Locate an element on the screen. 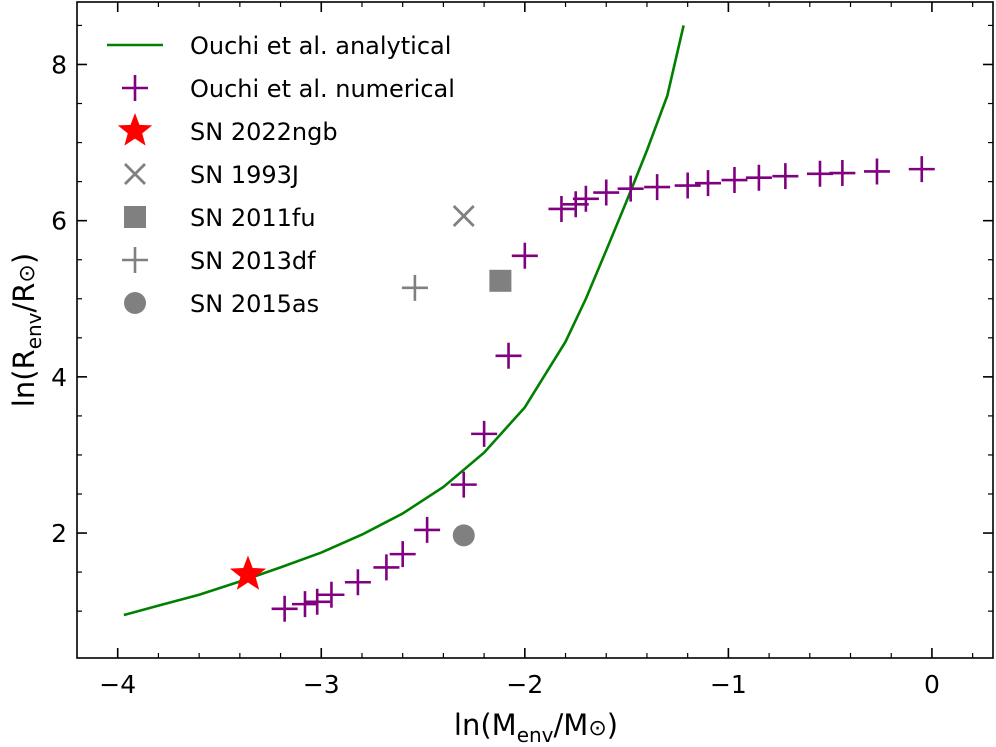 This screenshot has height=747, width=996. legend-label: SN 2015as is located at coordinates (254, 304).